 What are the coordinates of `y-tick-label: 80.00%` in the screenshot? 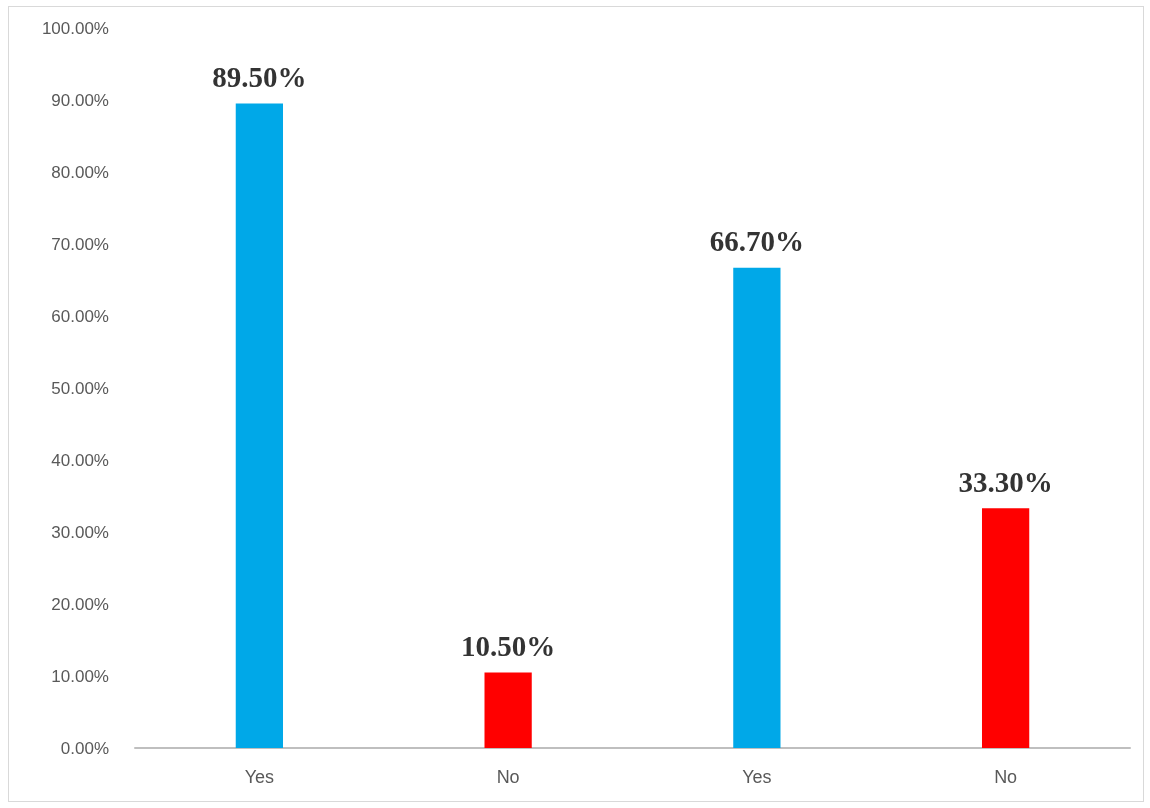 It's located at (80, 172).